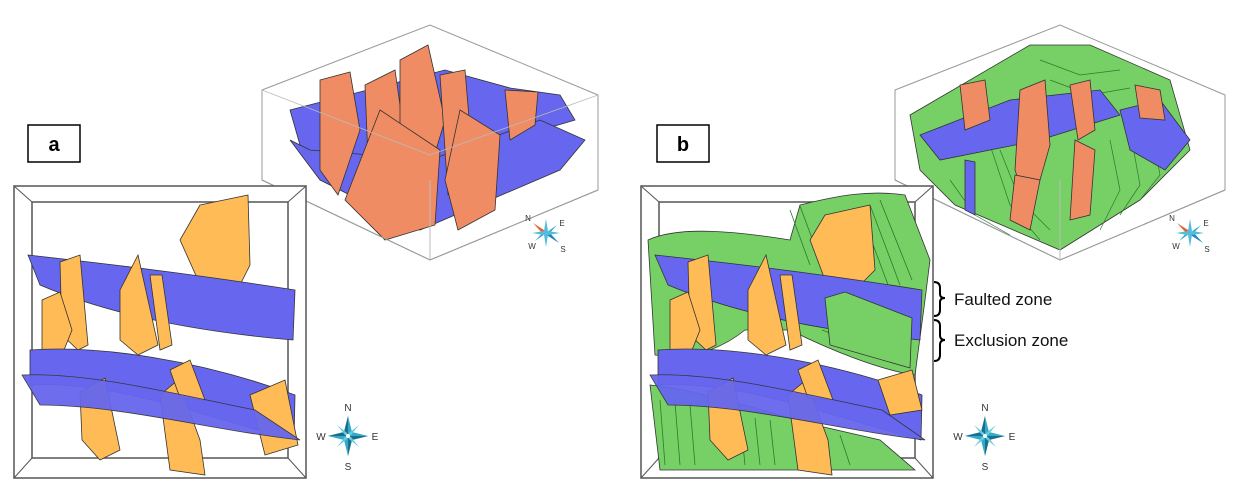 This screenshot has height=492, width=1260. Describe the element at coordinates (939, 340) in the screenshot. I see `exclusion-zone-bracket` at that location.